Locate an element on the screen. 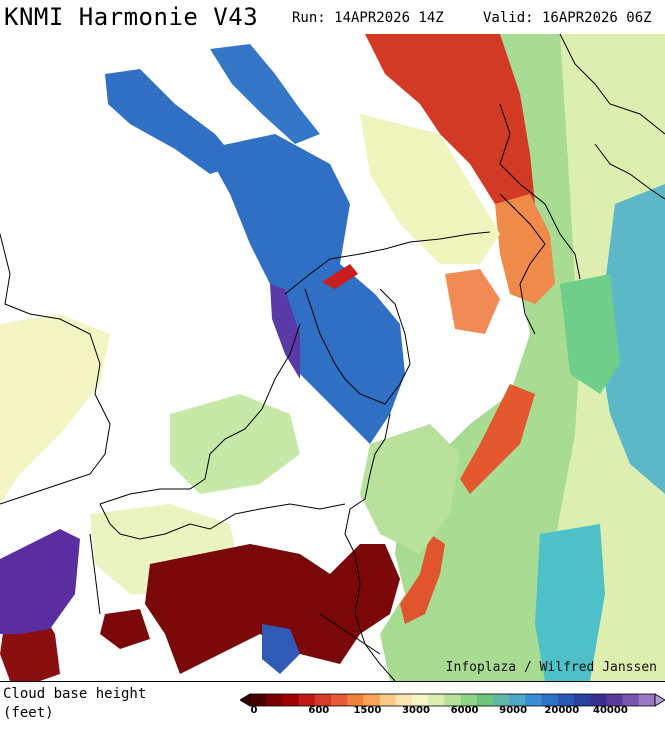 This screenshot has width=665, height=736. cloud-region-red-island is located at coordinates (340, 276).